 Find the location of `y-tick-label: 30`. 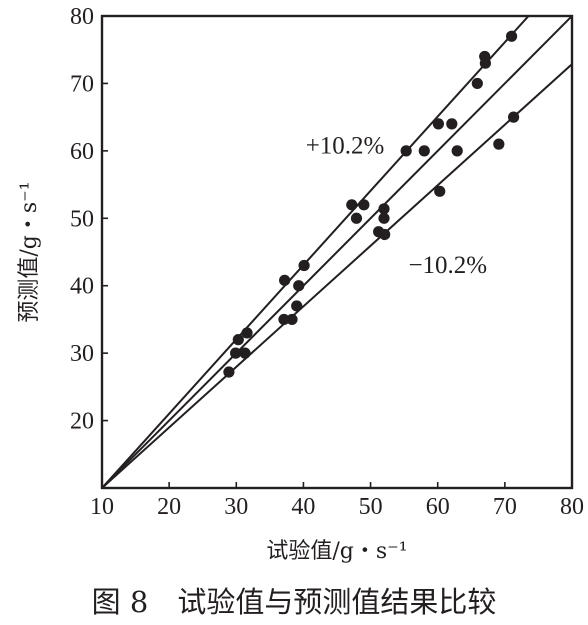

y-tick-label: 30 is located at coordinates (82, 354).